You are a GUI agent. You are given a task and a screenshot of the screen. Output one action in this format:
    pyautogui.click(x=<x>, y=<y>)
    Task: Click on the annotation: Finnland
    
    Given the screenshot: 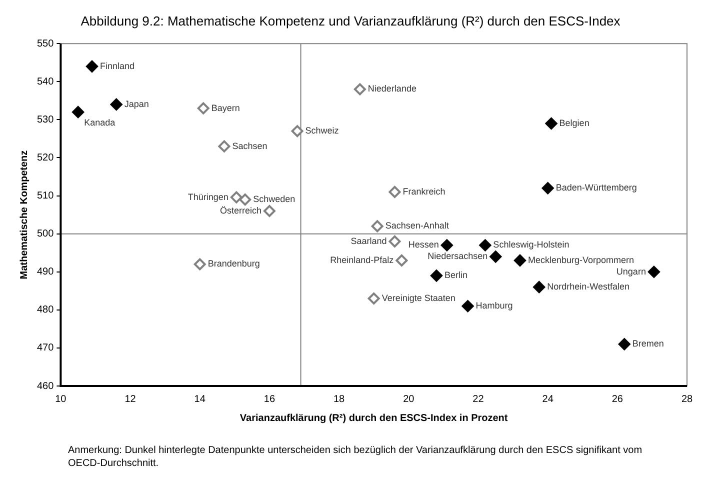 What is the action you would take?
    pyautogui.click(x=117, y=65)
    